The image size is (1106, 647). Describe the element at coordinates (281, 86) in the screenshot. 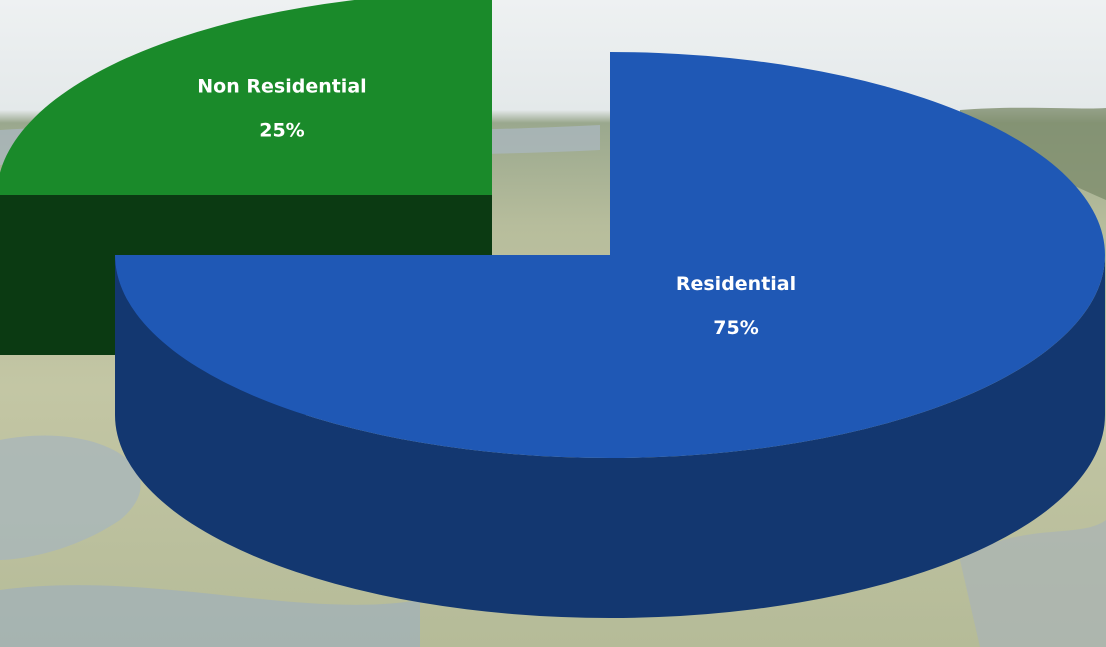

I see `slice-label: Non Residential` at that location.